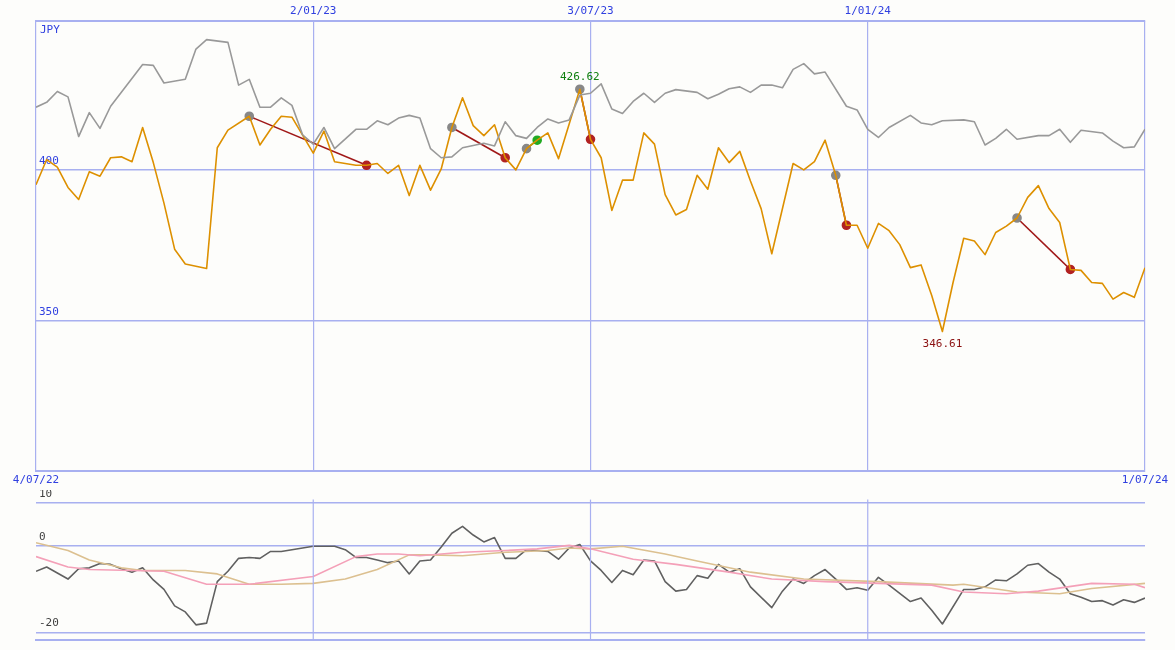  Describe the element at coordinates (868, 11) in the screenshot. I see `x2-tick-label: 1/01/24` at that location.